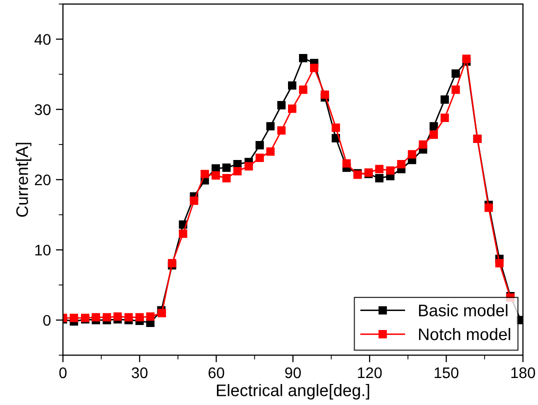  What do you see at coordinates (464, 334) in the screenshot?
I see `legend-label: Notch model` at bounding box center [464, 334].